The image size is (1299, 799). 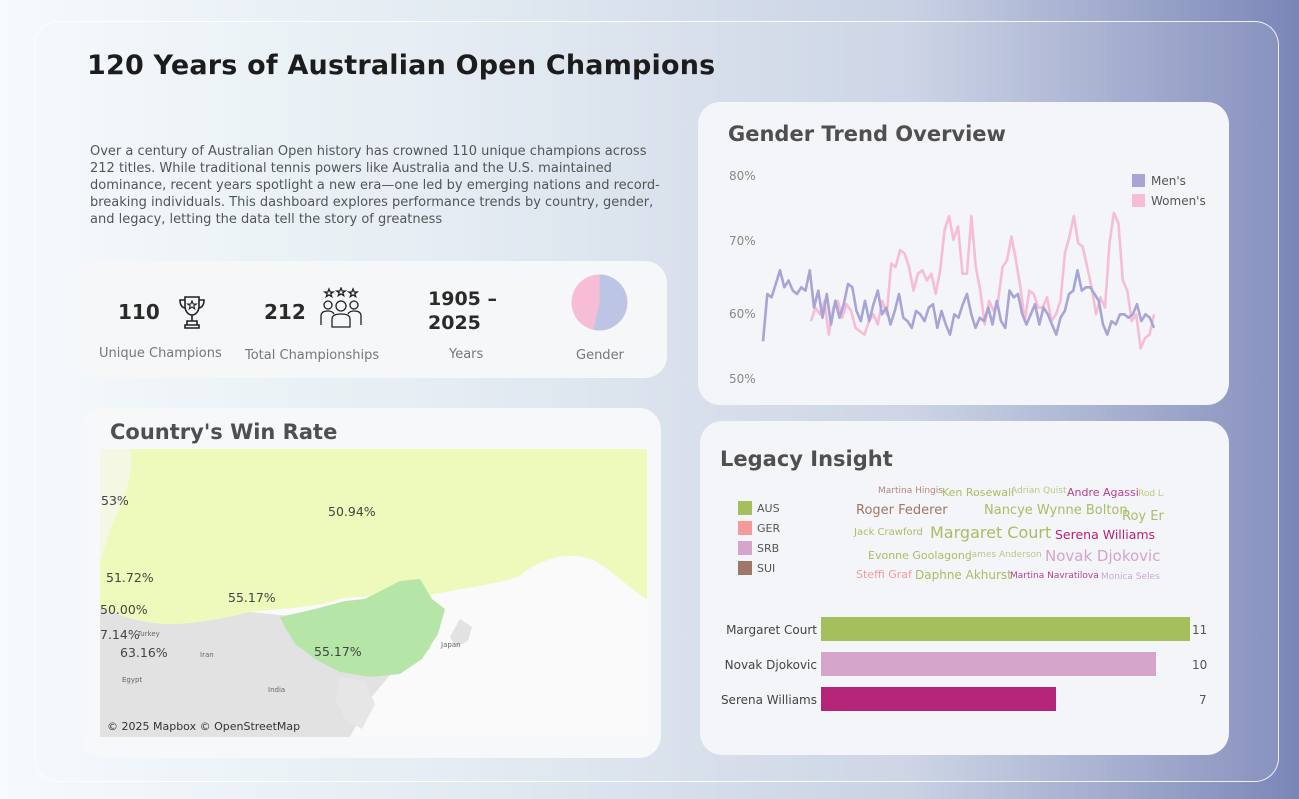 What do you see at coordinates (745, 548) in the screenshot?
I see `country-swatch-srb` at bounding box center [745, 548].